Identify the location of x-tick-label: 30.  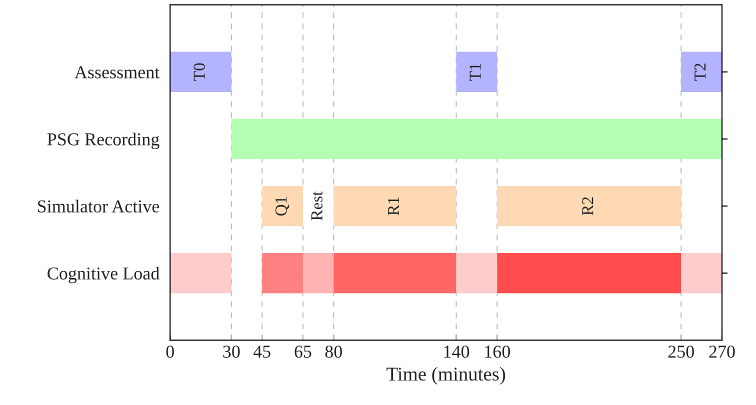
(231, 352).